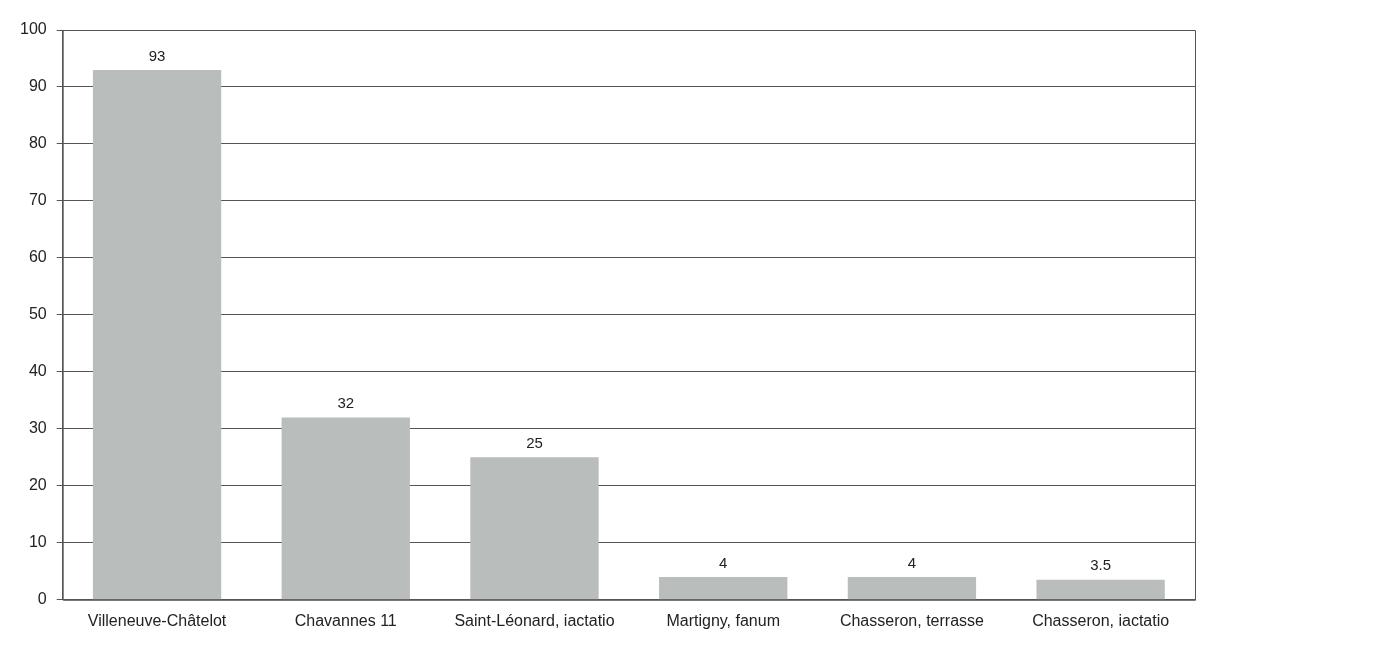 The height and width of the screenshot is (653, 1389). I want to click on x-tick-label: Martigny, fanum, so click(723, 620).